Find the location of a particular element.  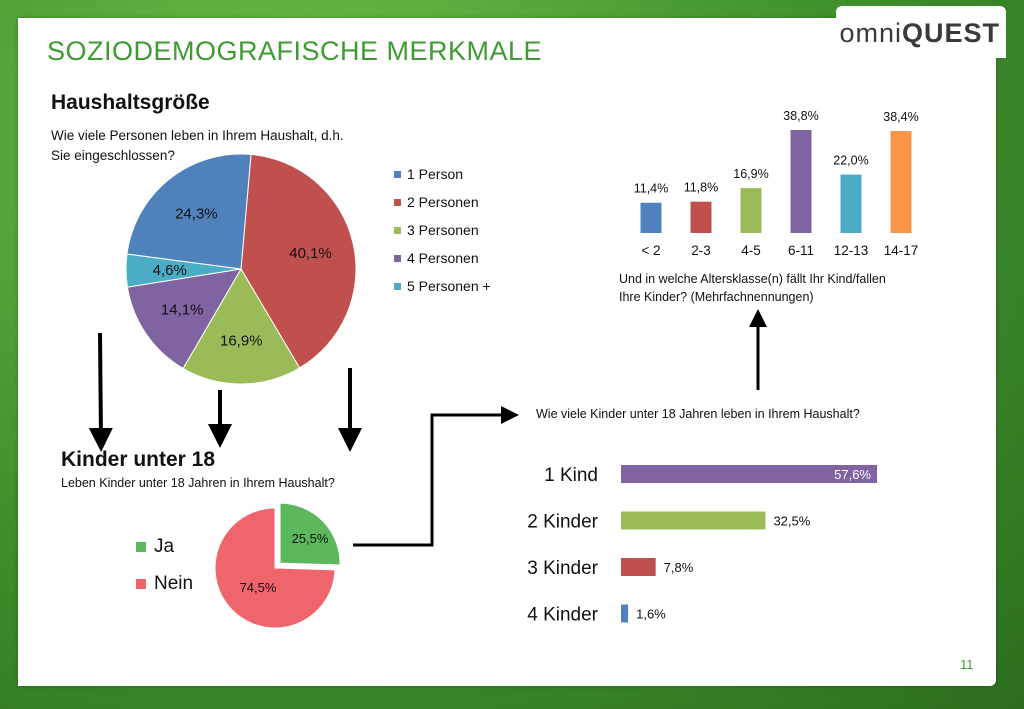

legend-item-2-personen: 2 Personen is located at coordinates (442, 202).